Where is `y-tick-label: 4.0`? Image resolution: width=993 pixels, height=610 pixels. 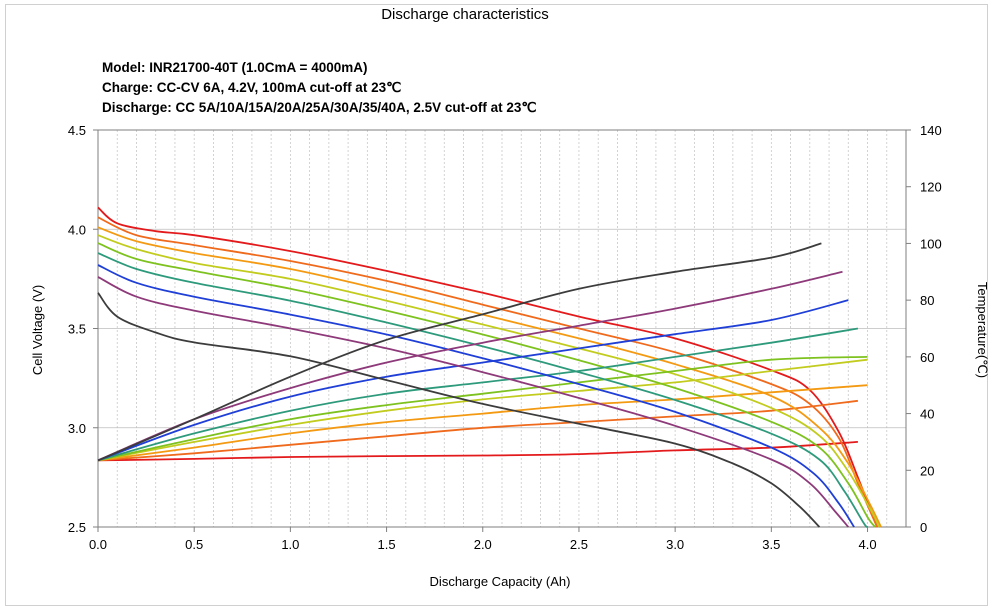 y-tick-label: 4.0 is located at coordinates (77, 229).